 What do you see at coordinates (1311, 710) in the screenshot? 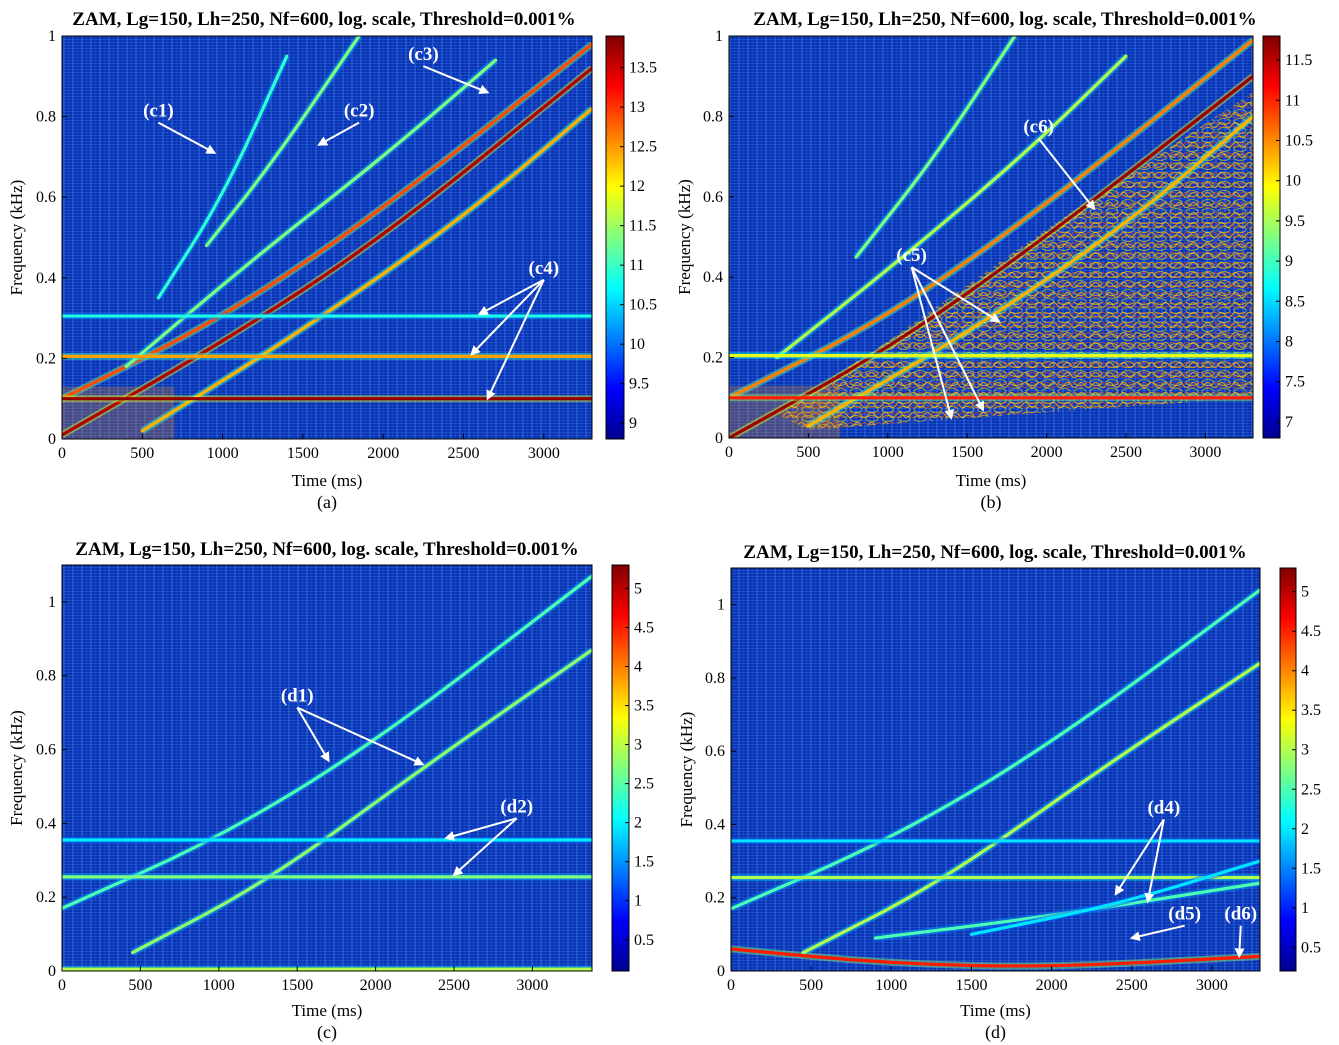
I see `colorbar-tick-label: 3.5` at bounding box center [1311, 710].